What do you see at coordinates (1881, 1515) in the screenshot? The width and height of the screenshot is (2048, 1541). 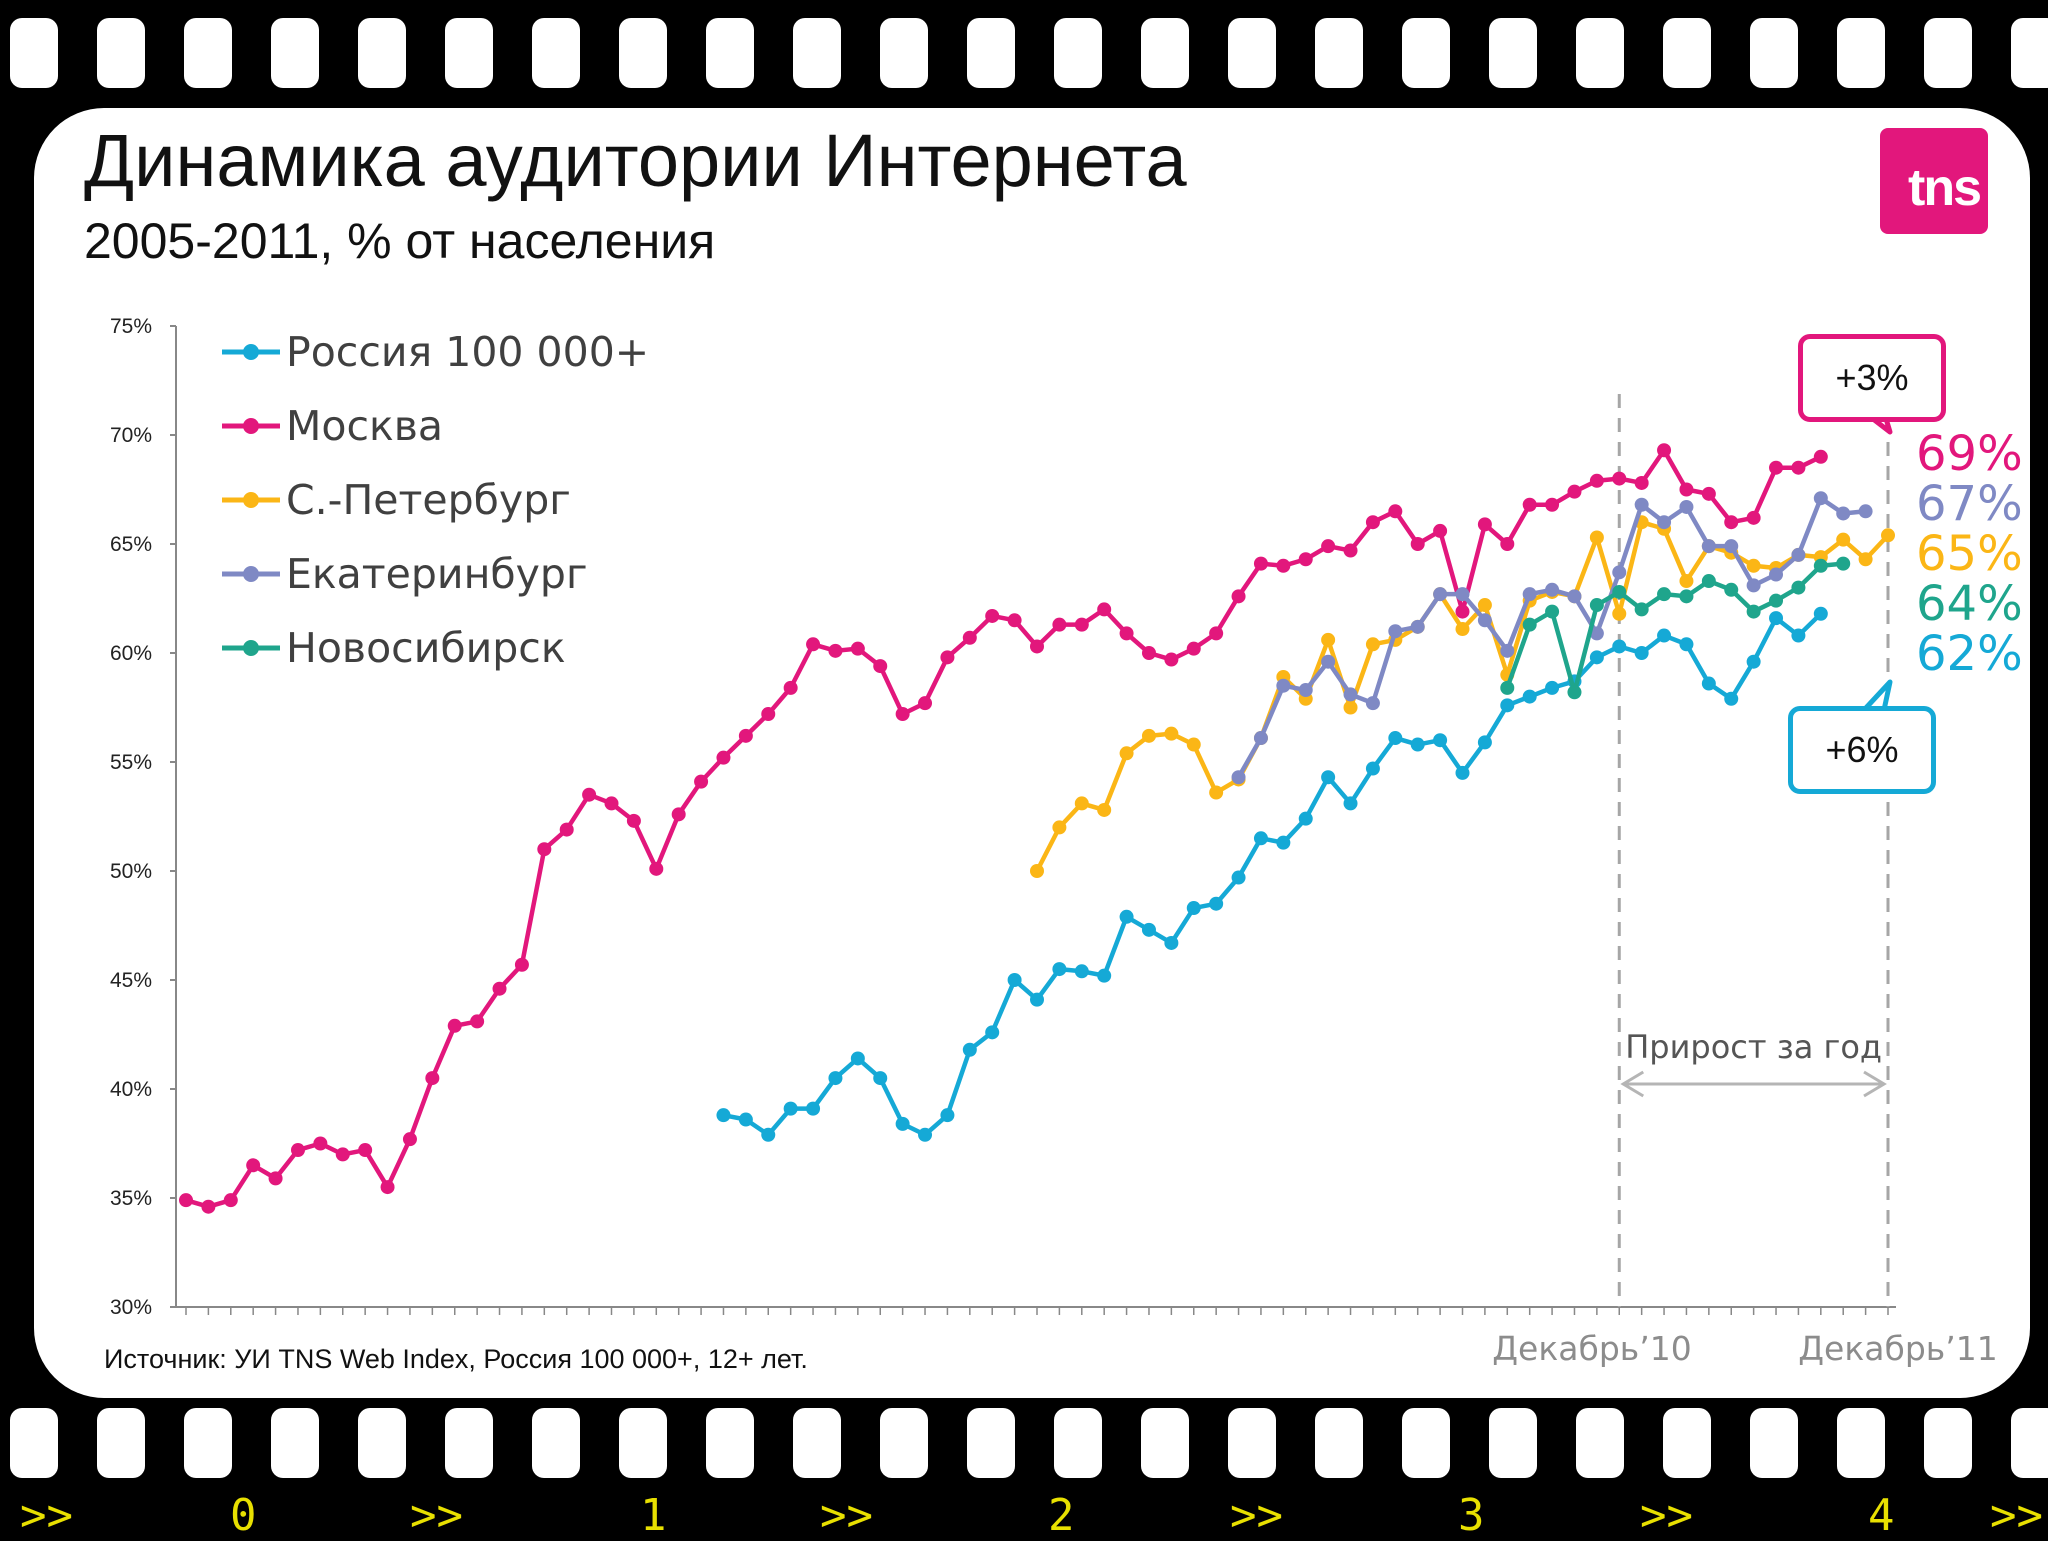 I see `film-strip-label: 4` at bounding box center [1881, 1515].